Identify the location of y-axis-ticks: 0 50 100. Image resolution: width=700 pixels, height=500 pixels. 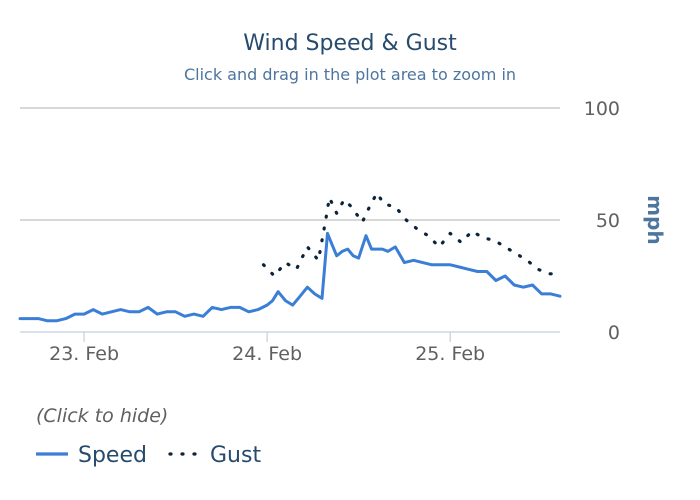
(602, 221).